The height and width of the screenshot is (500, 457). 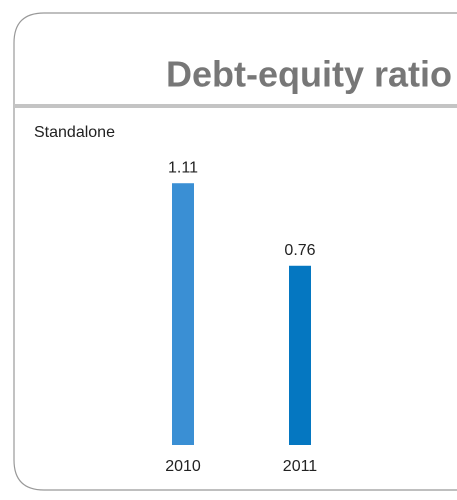 I want to click on x-tick-label: 2010, so click(x=183, y=466).